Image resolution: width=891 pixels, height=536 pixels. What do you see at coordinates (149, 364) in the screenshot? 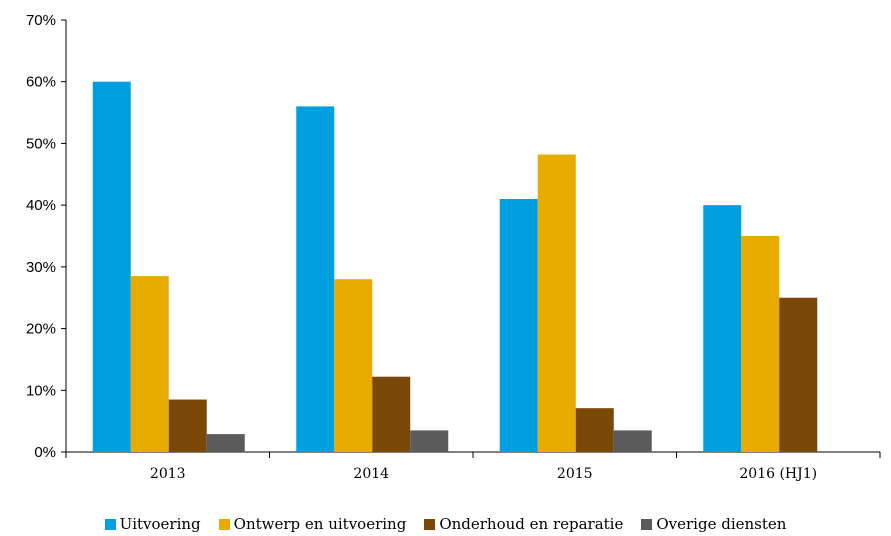
I see `bar-ontwerp-en-uitvoering-2013` at bounding box center [149, 364].